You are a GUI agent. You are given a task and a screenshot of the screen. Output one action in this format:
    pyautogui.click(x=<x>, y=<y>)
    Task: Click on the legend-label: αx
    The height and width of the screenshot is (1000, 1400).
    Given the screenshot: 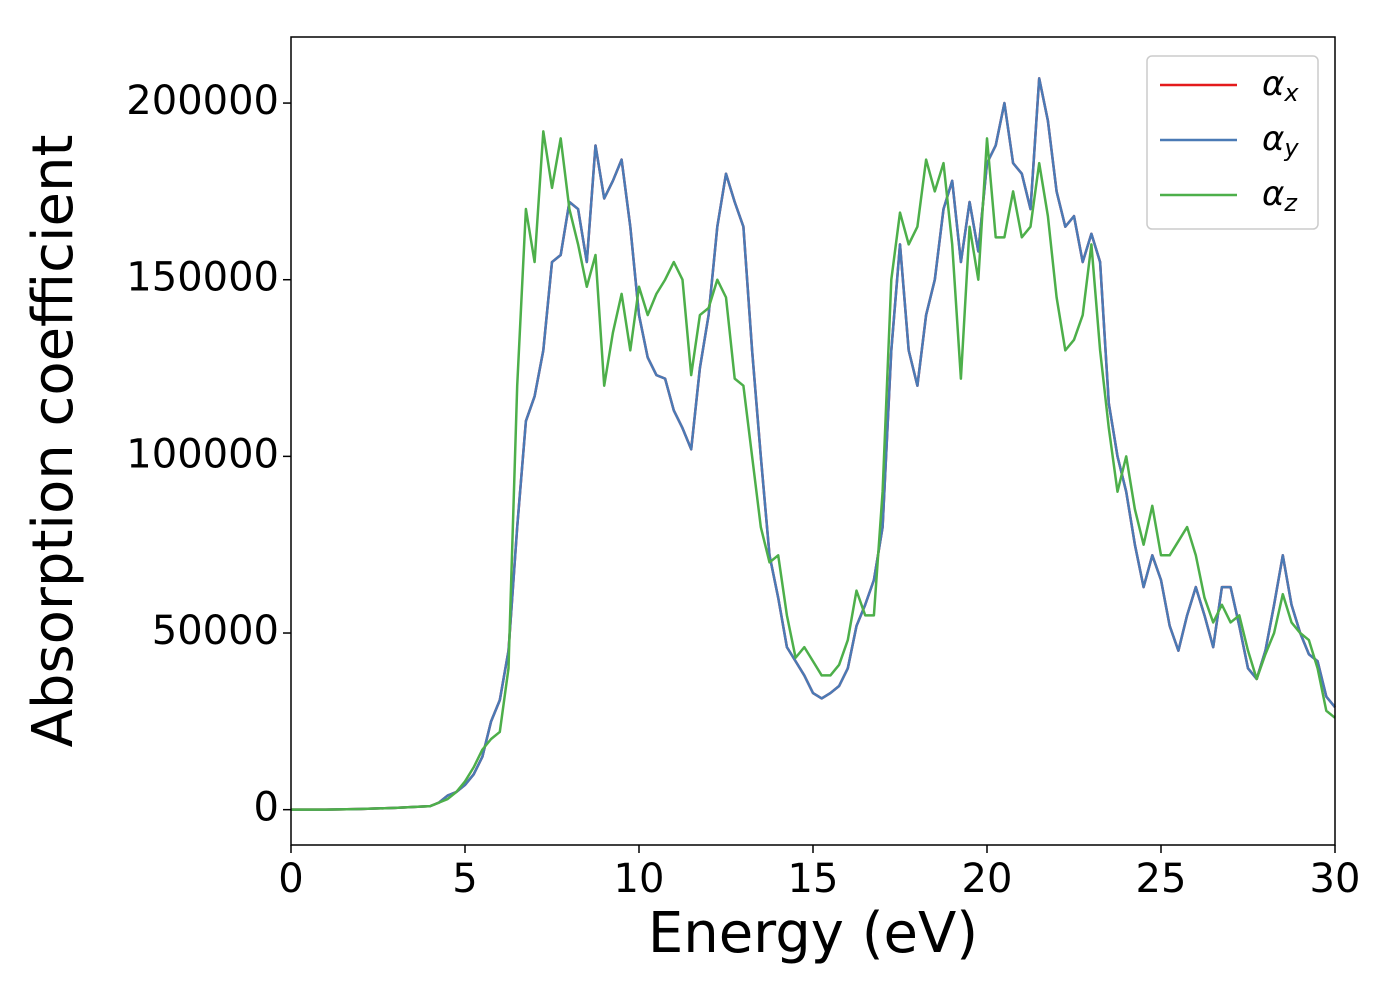 What is the action you would take?
    pyautogui.click(x=1280, y=86)
    